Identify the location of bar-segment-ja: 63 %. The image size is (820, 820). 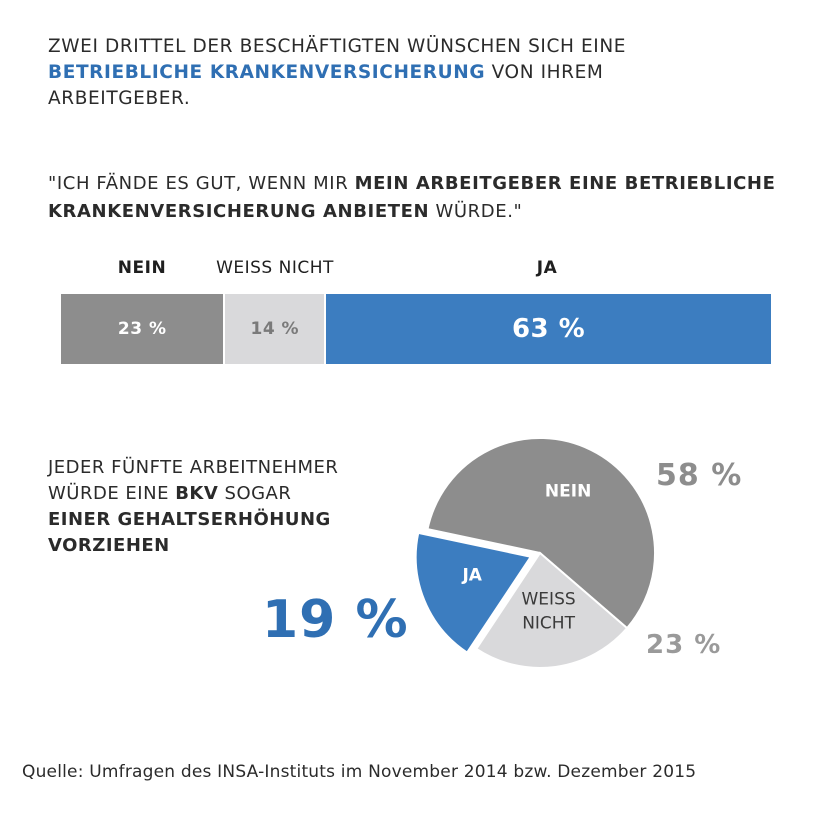
(548, 329).